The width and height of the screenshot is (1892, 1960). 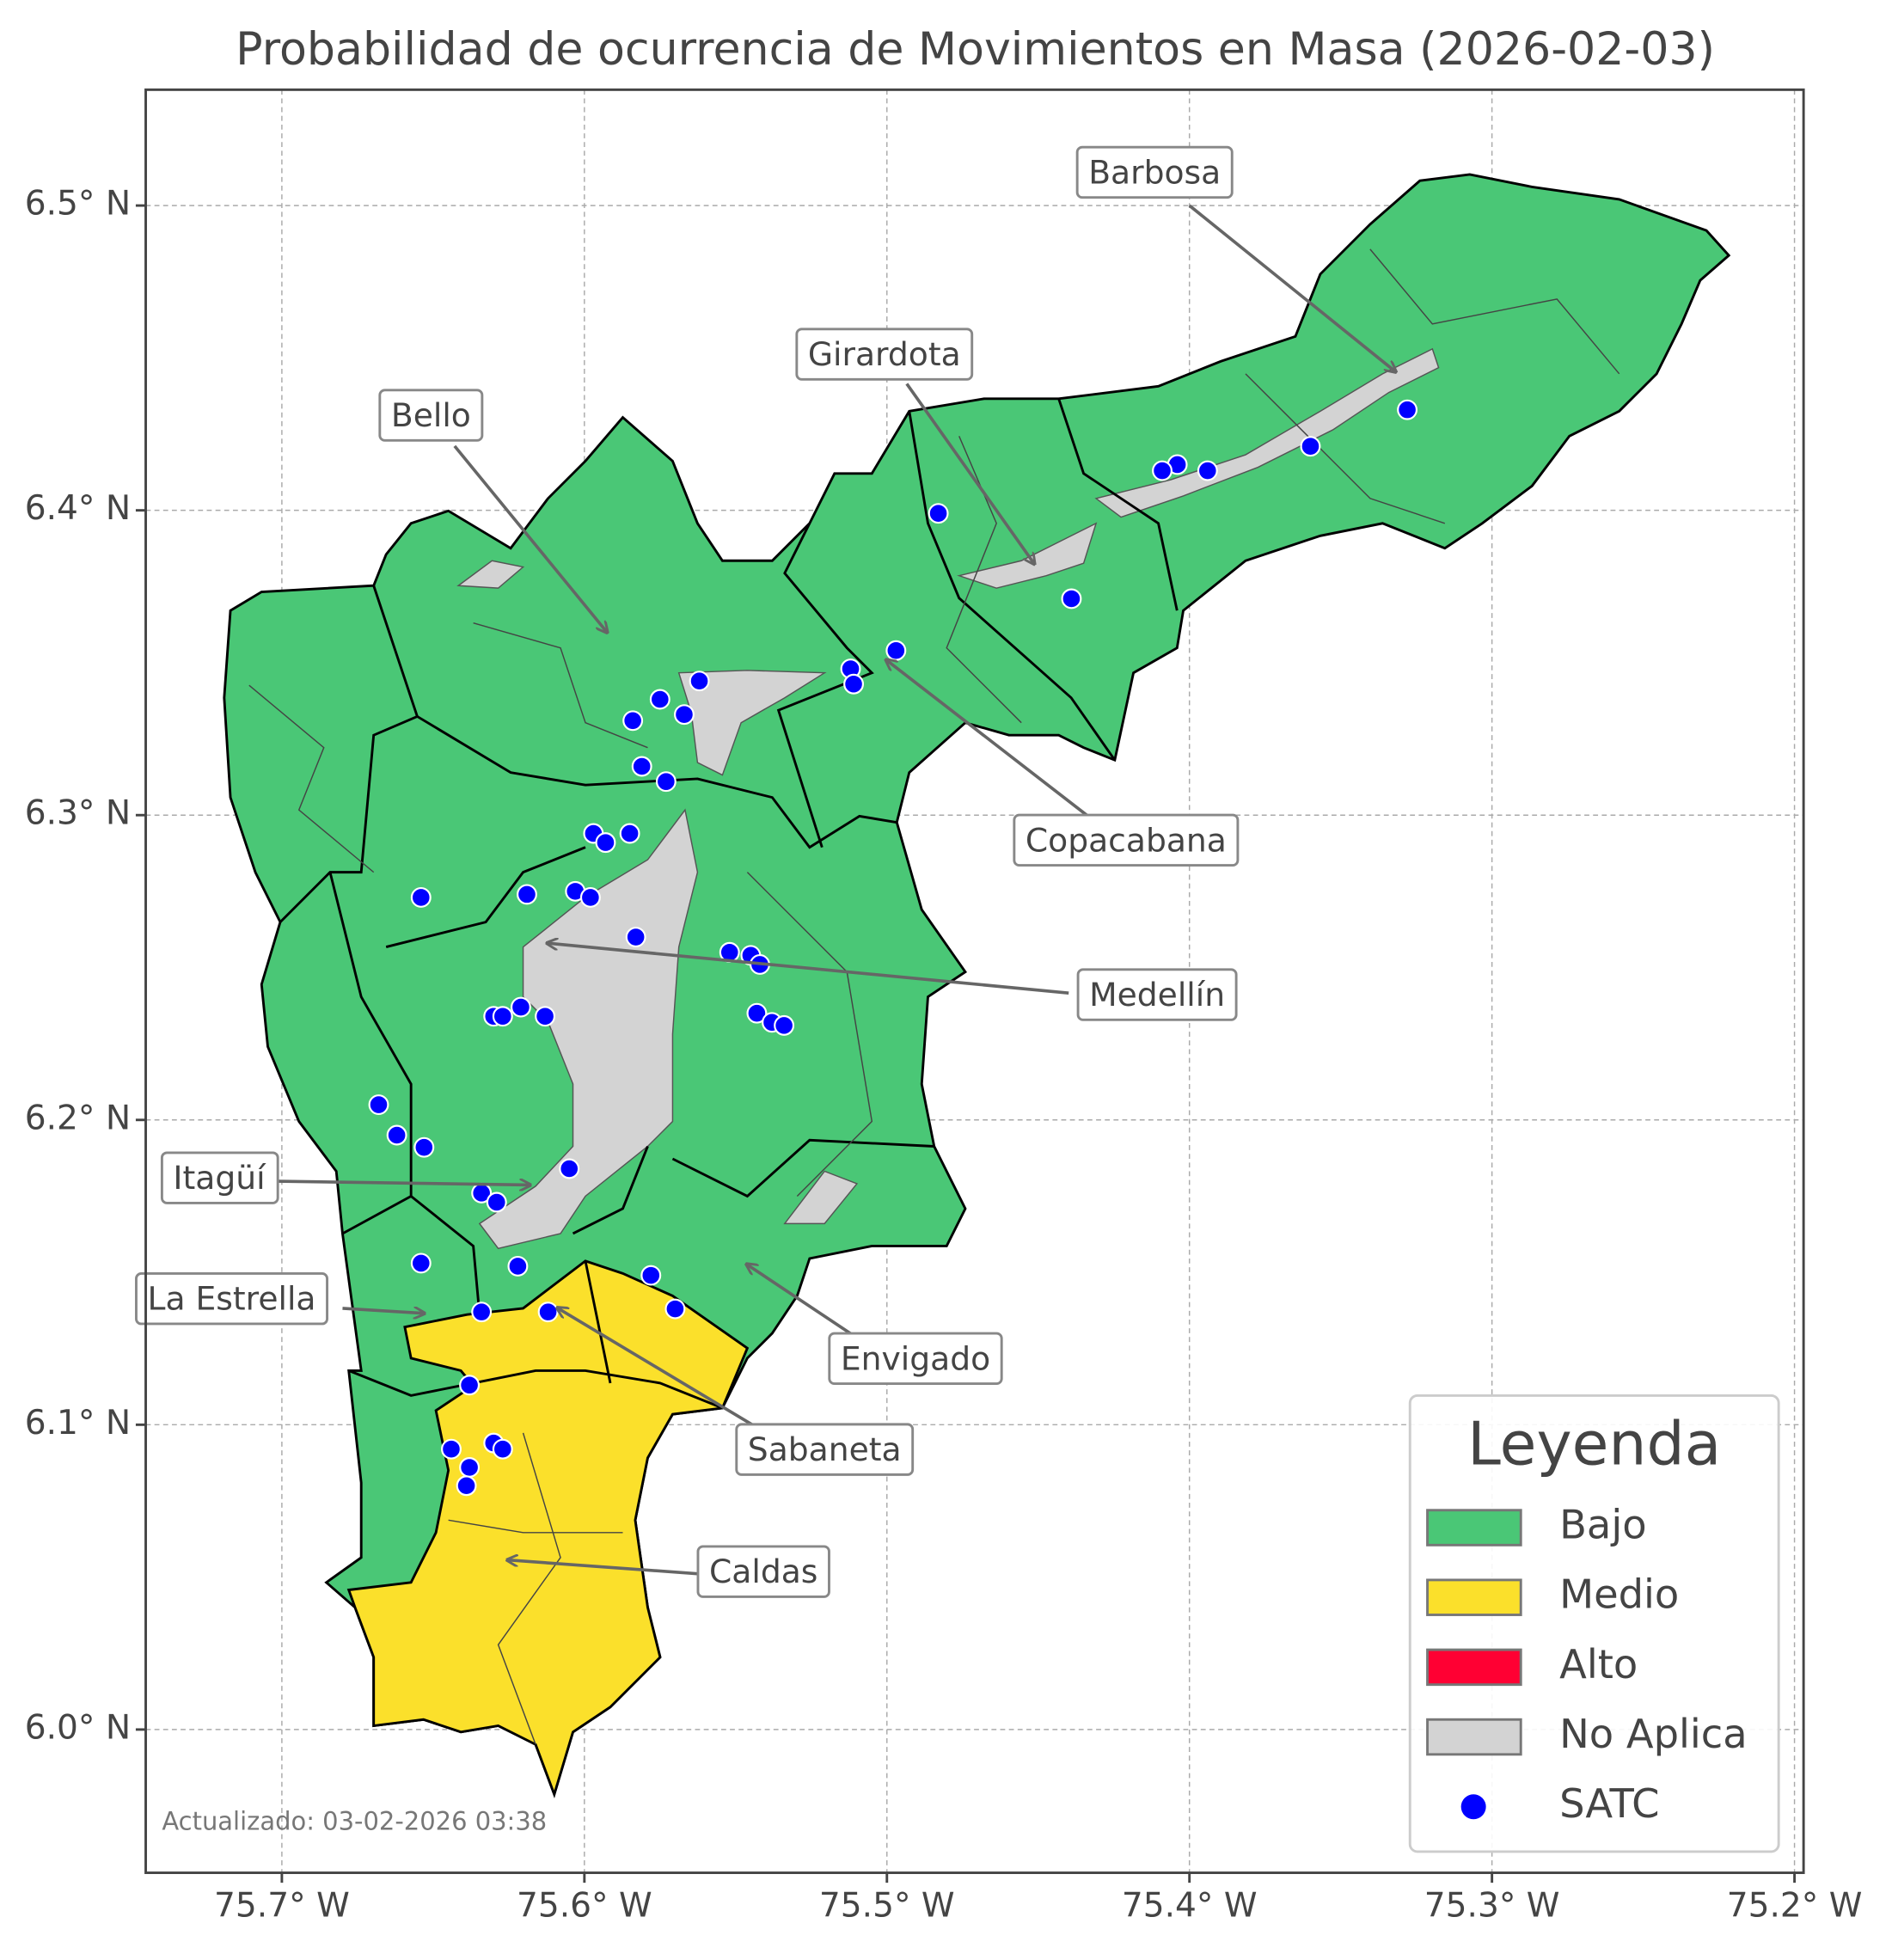 I want to click on annotation-label: Sabaneta, so click(x=825, y=1449).